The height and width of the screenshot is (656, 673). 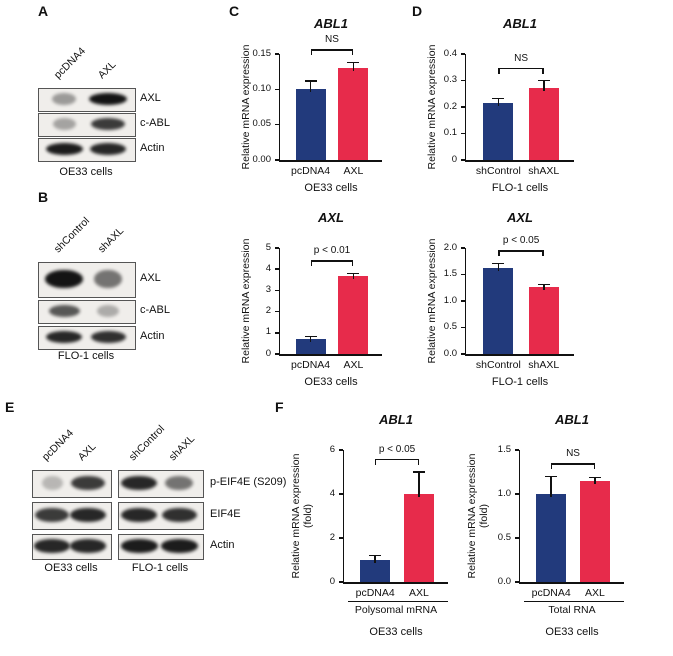 What do you see at coordinates (504, 537) in the screenshot?
I see `y-tick-label: 0.5` at bounding box center [504, 537].